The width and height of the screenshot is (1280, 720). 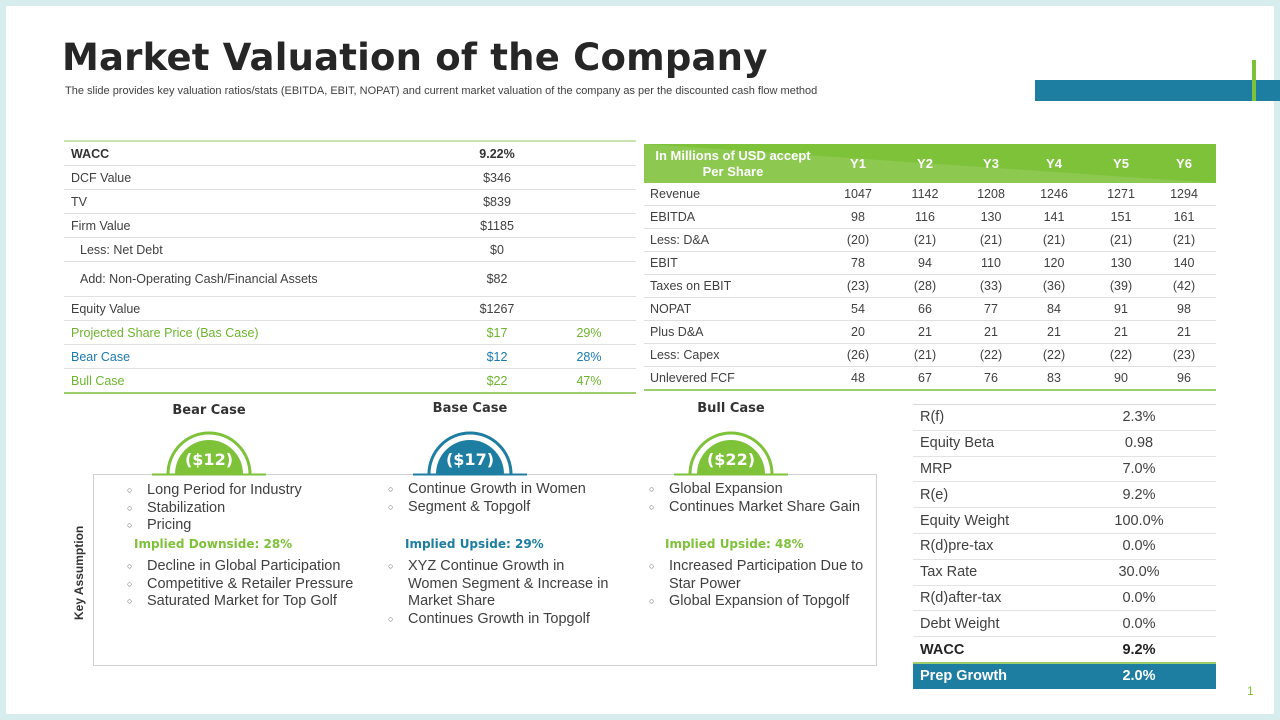 What do you see at coordinates (1184, 355) in the screenshot?
I see `projection-cell: (23)` at bounding box center [1184, 355].